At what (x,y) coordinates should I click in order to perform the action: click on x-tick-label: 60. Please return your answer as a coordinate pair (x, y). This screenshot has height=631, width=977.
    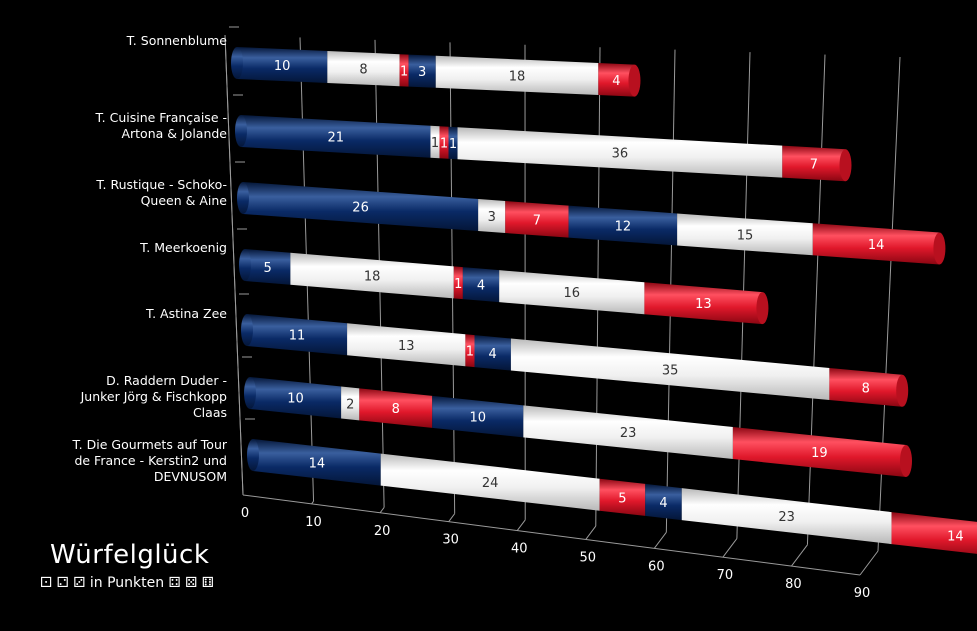
    Looking at the image, I should click on (656, 566).